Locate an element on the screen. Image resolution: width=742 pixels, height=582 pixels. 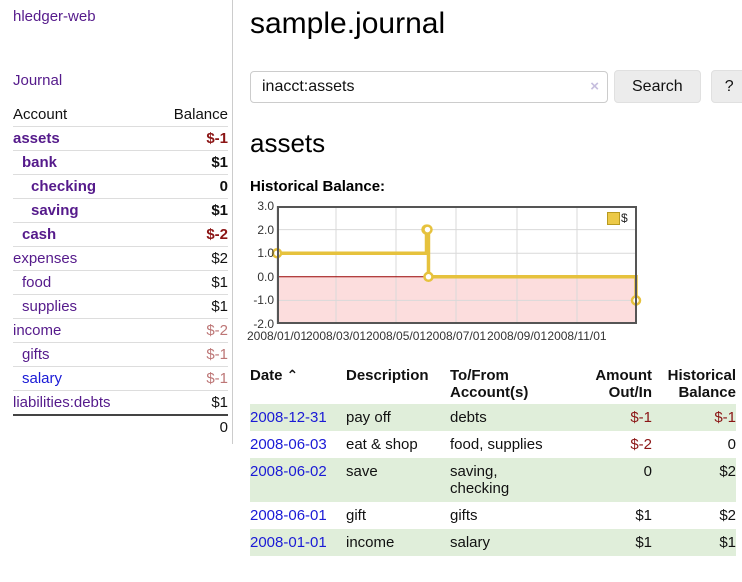
search-form: × Search ? is located at coordinates (496, 86).